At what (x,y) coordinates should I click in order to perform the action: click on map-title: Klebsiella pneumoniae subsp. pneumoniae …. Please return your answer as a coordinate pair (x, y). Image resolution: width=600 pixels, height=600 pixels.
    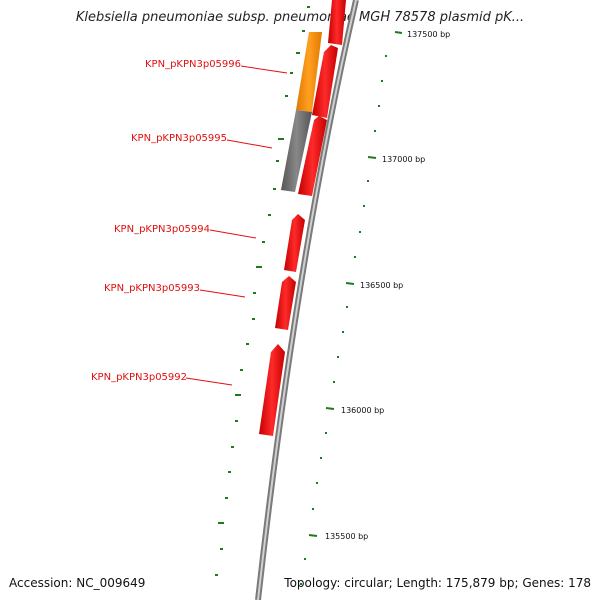
    Looking at the image, I should click on (300, 17).